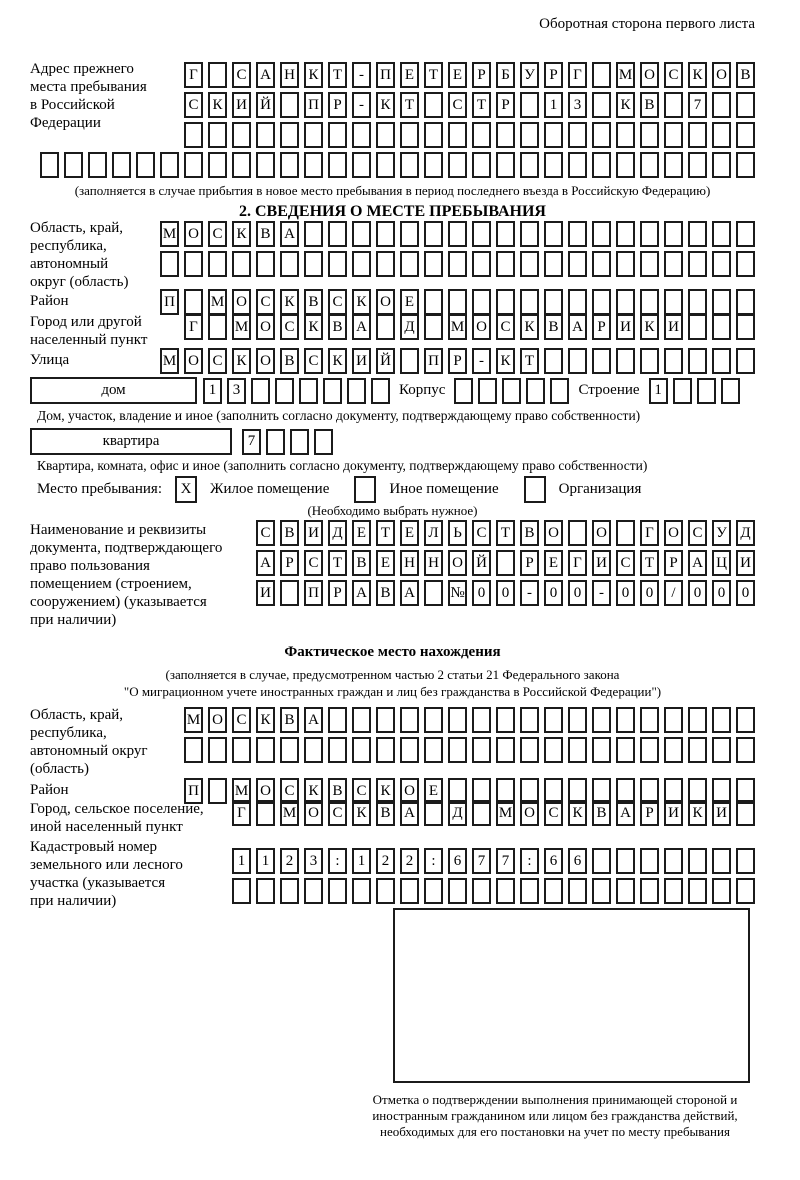  Describe the element at coordinates (409, 563) in the screenshot. I see `char-box: Н` at that location.